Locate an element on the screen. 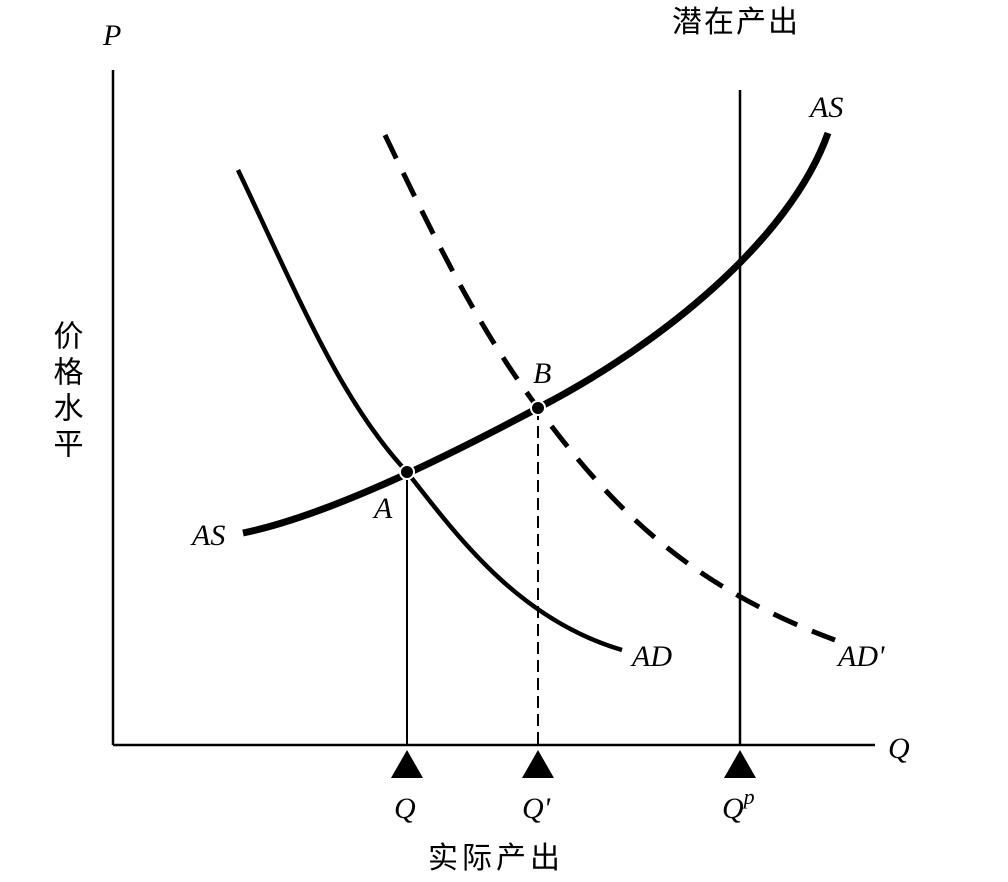 This screenshot has height=882, width=1008. ad-label: AD is located at coordinates (651, 656).